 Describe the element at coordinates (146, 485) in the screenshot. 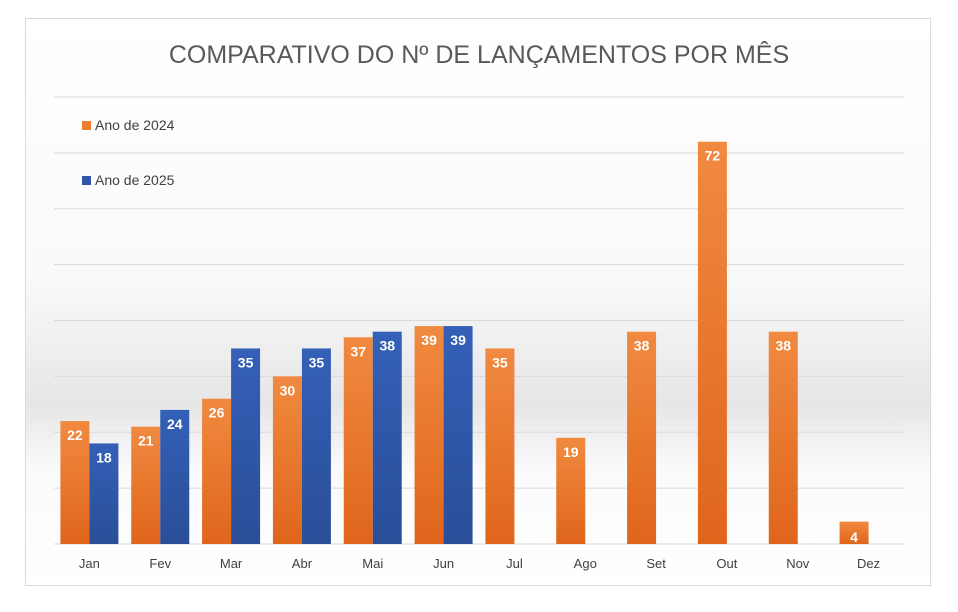

I see `bar-2024-fev` at that location.